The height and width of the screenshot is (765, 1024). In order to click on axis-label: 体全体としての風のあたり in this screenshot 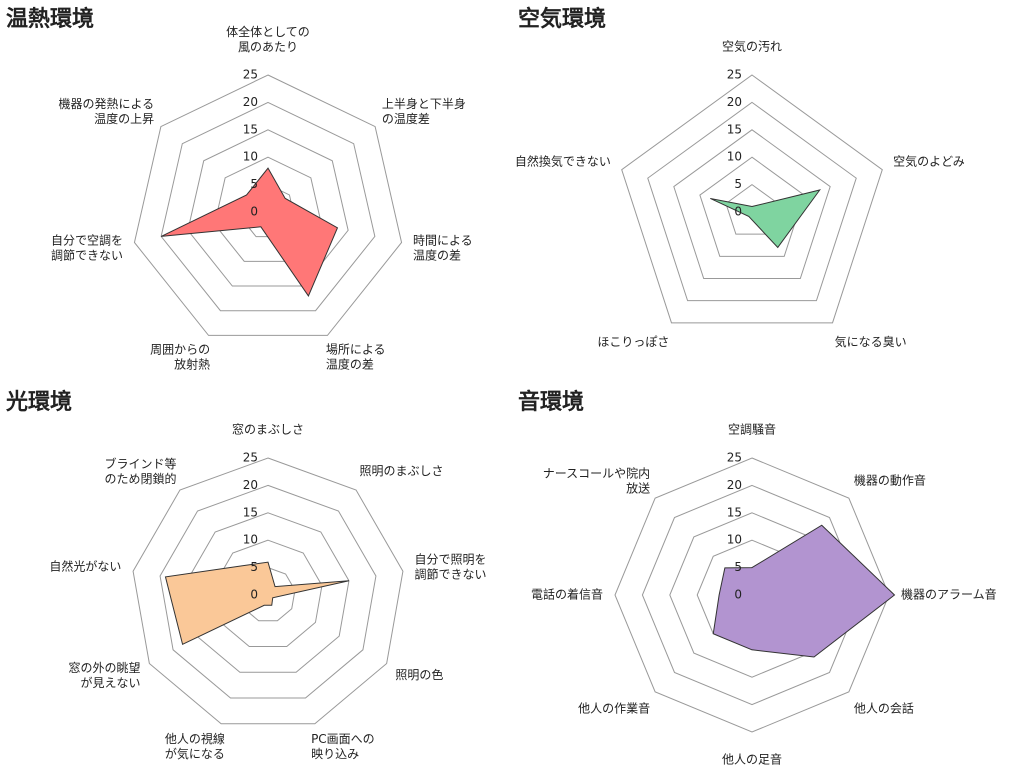, I will do `click(268, 39)`.